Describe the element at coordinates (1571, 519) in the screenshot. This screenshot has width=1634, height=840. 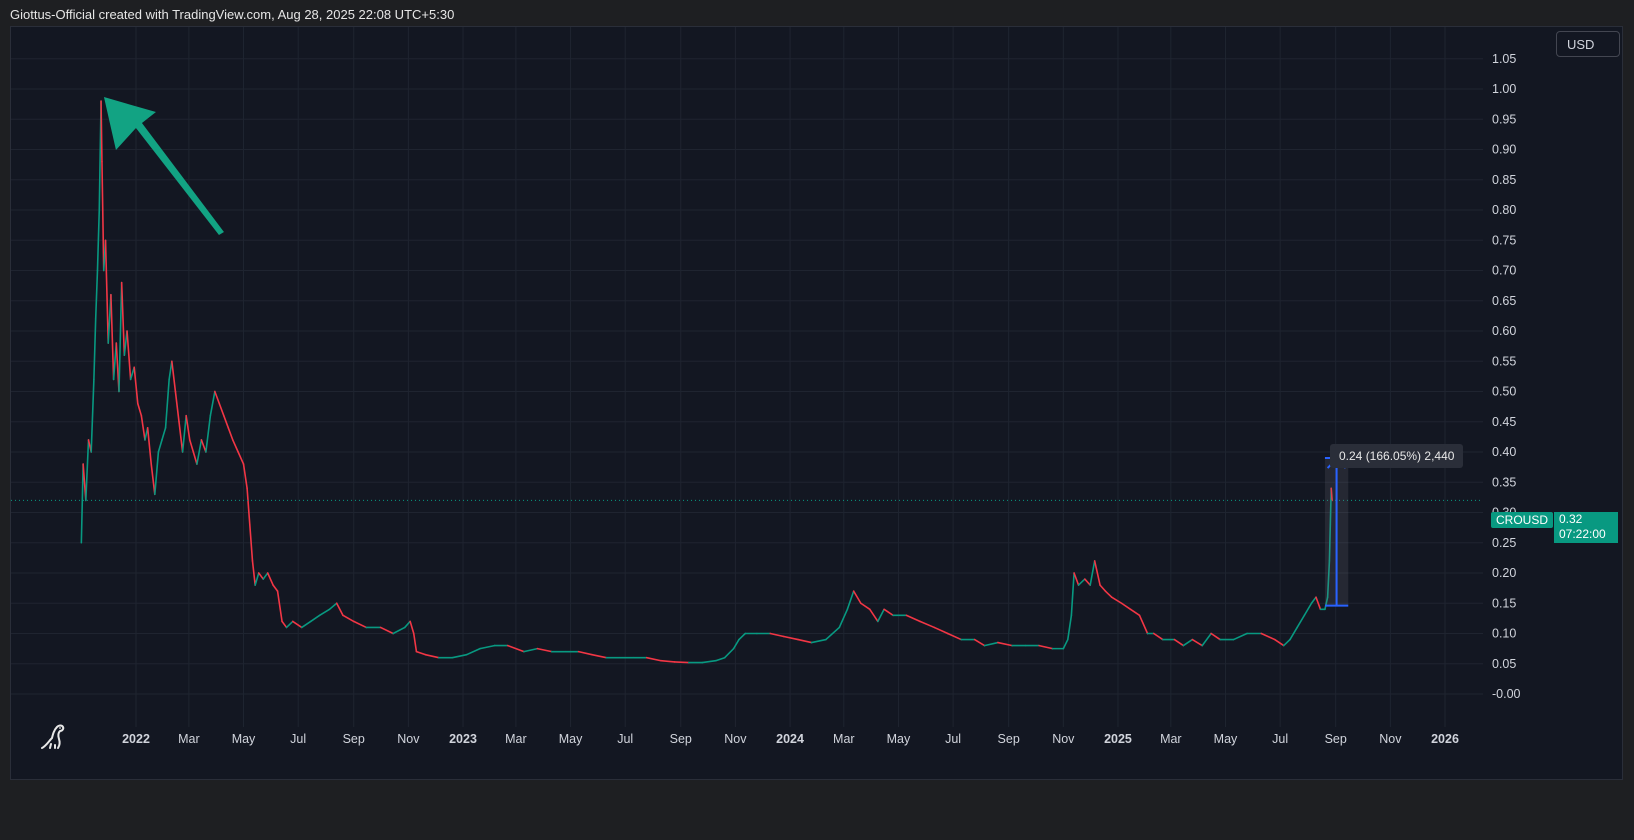
I see `current-price-value: 0.32` at that location.